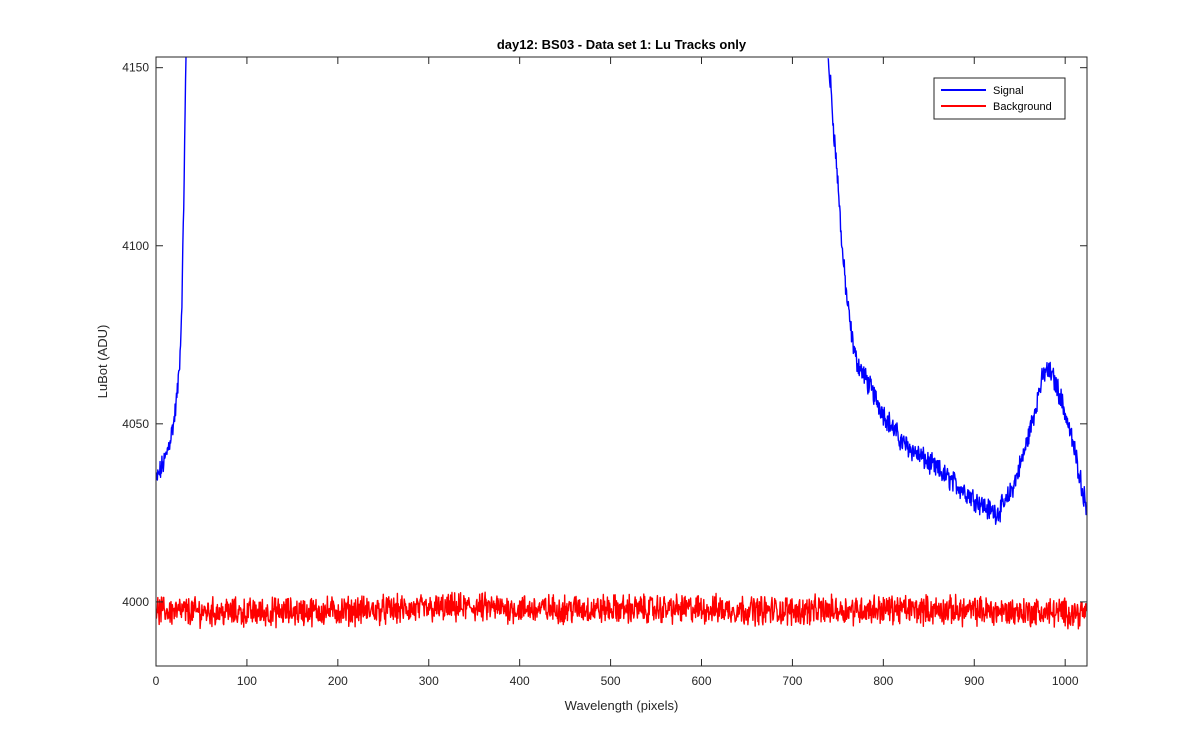 The image size is (1200, 750). Describe the element at coordinates (135, 602) in the screenshot. I see `y-tick-label: 4000` at that location.